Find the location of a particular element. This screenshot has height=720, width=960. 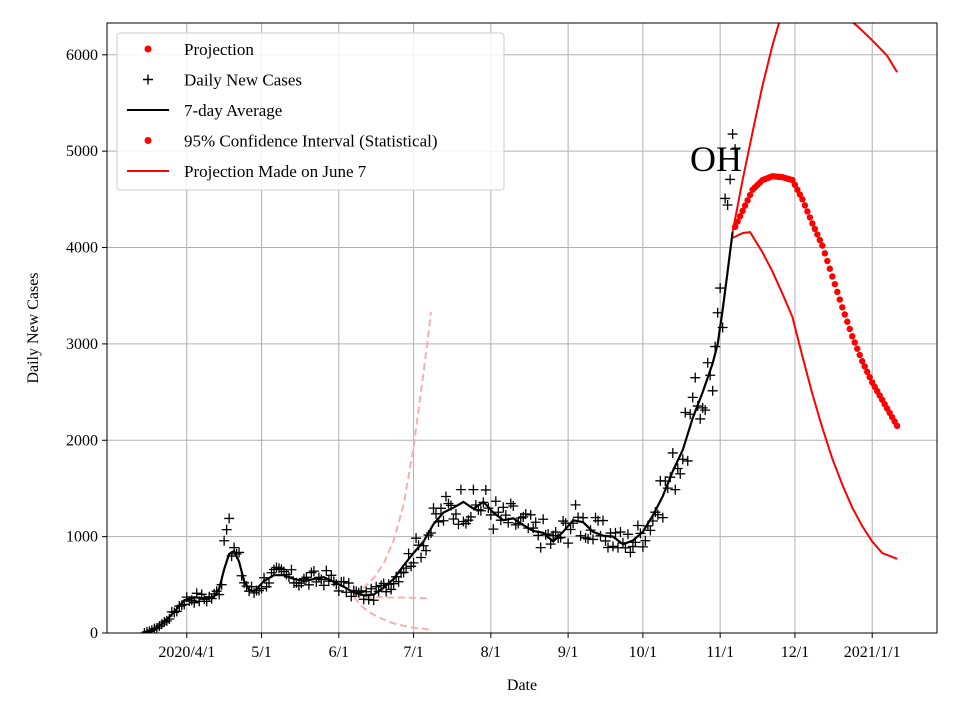

legend-box is located at coordinates (310, 111).